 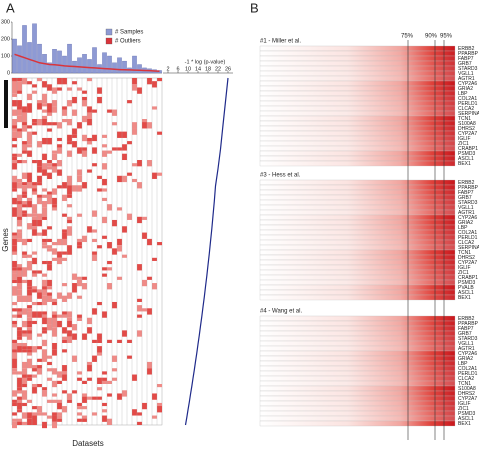 What do you see at coordinates (468, 374) in the screenshot?
I see `gene-label: PERLD1` at bounding box center [468, 374].